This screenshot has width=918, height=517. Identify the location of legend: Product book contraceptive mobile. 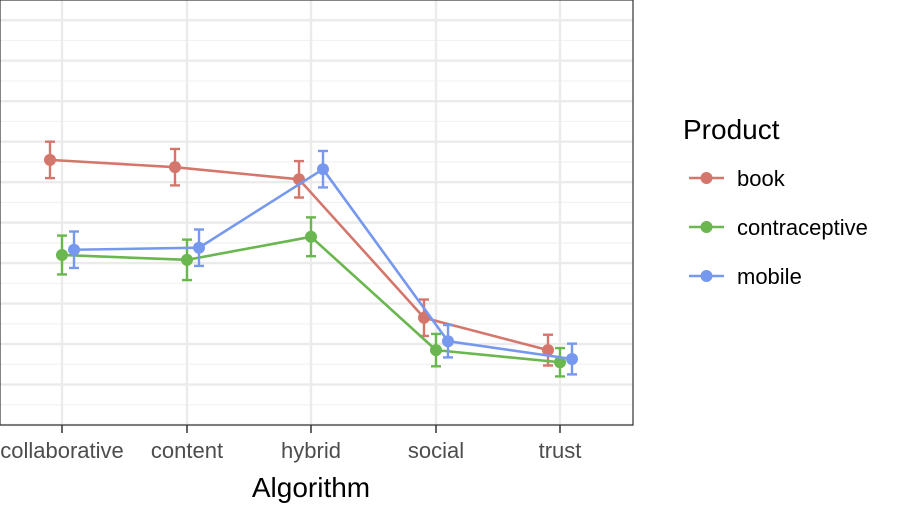
(775, 201).